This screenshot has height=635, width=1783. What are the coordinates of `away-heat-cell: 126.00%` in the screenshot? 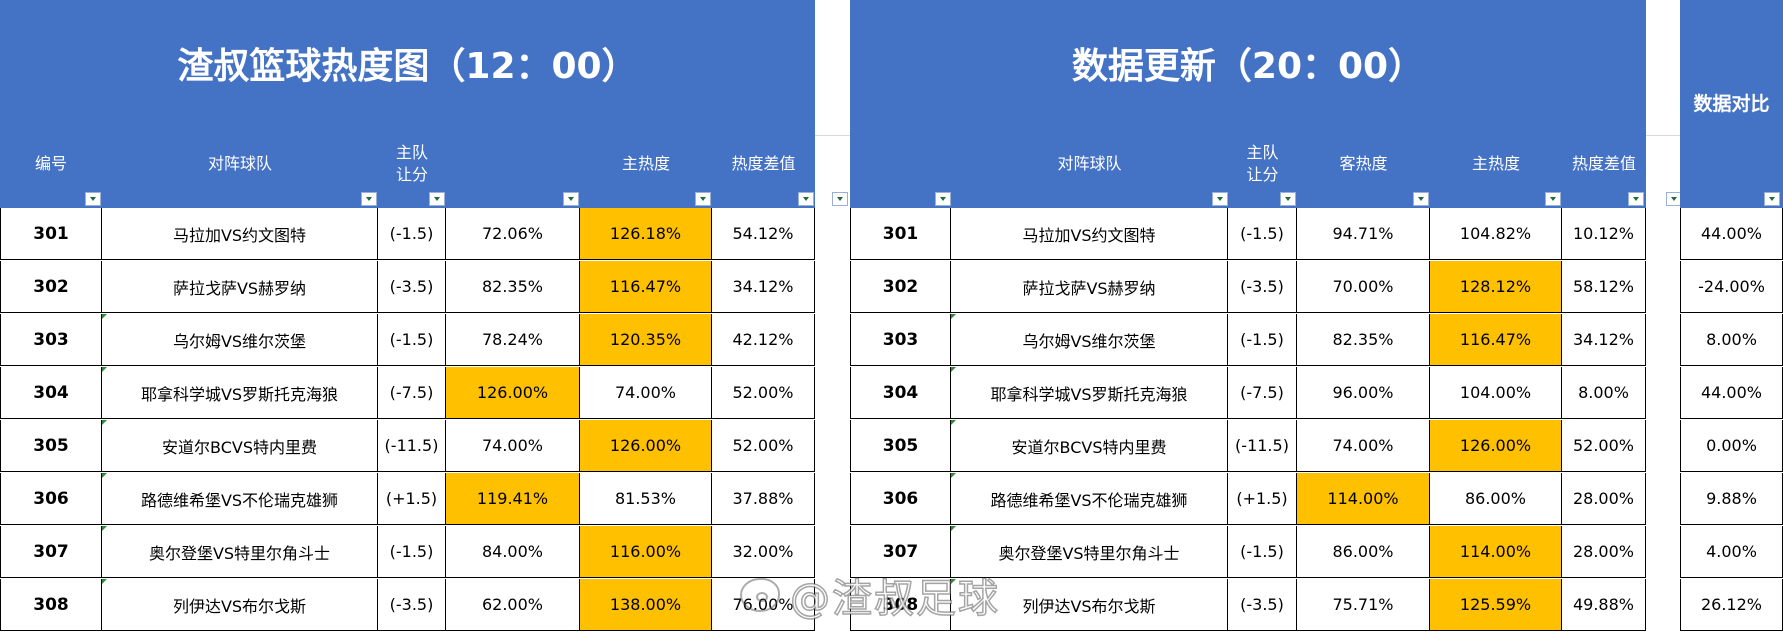 It's located at (513, 393).